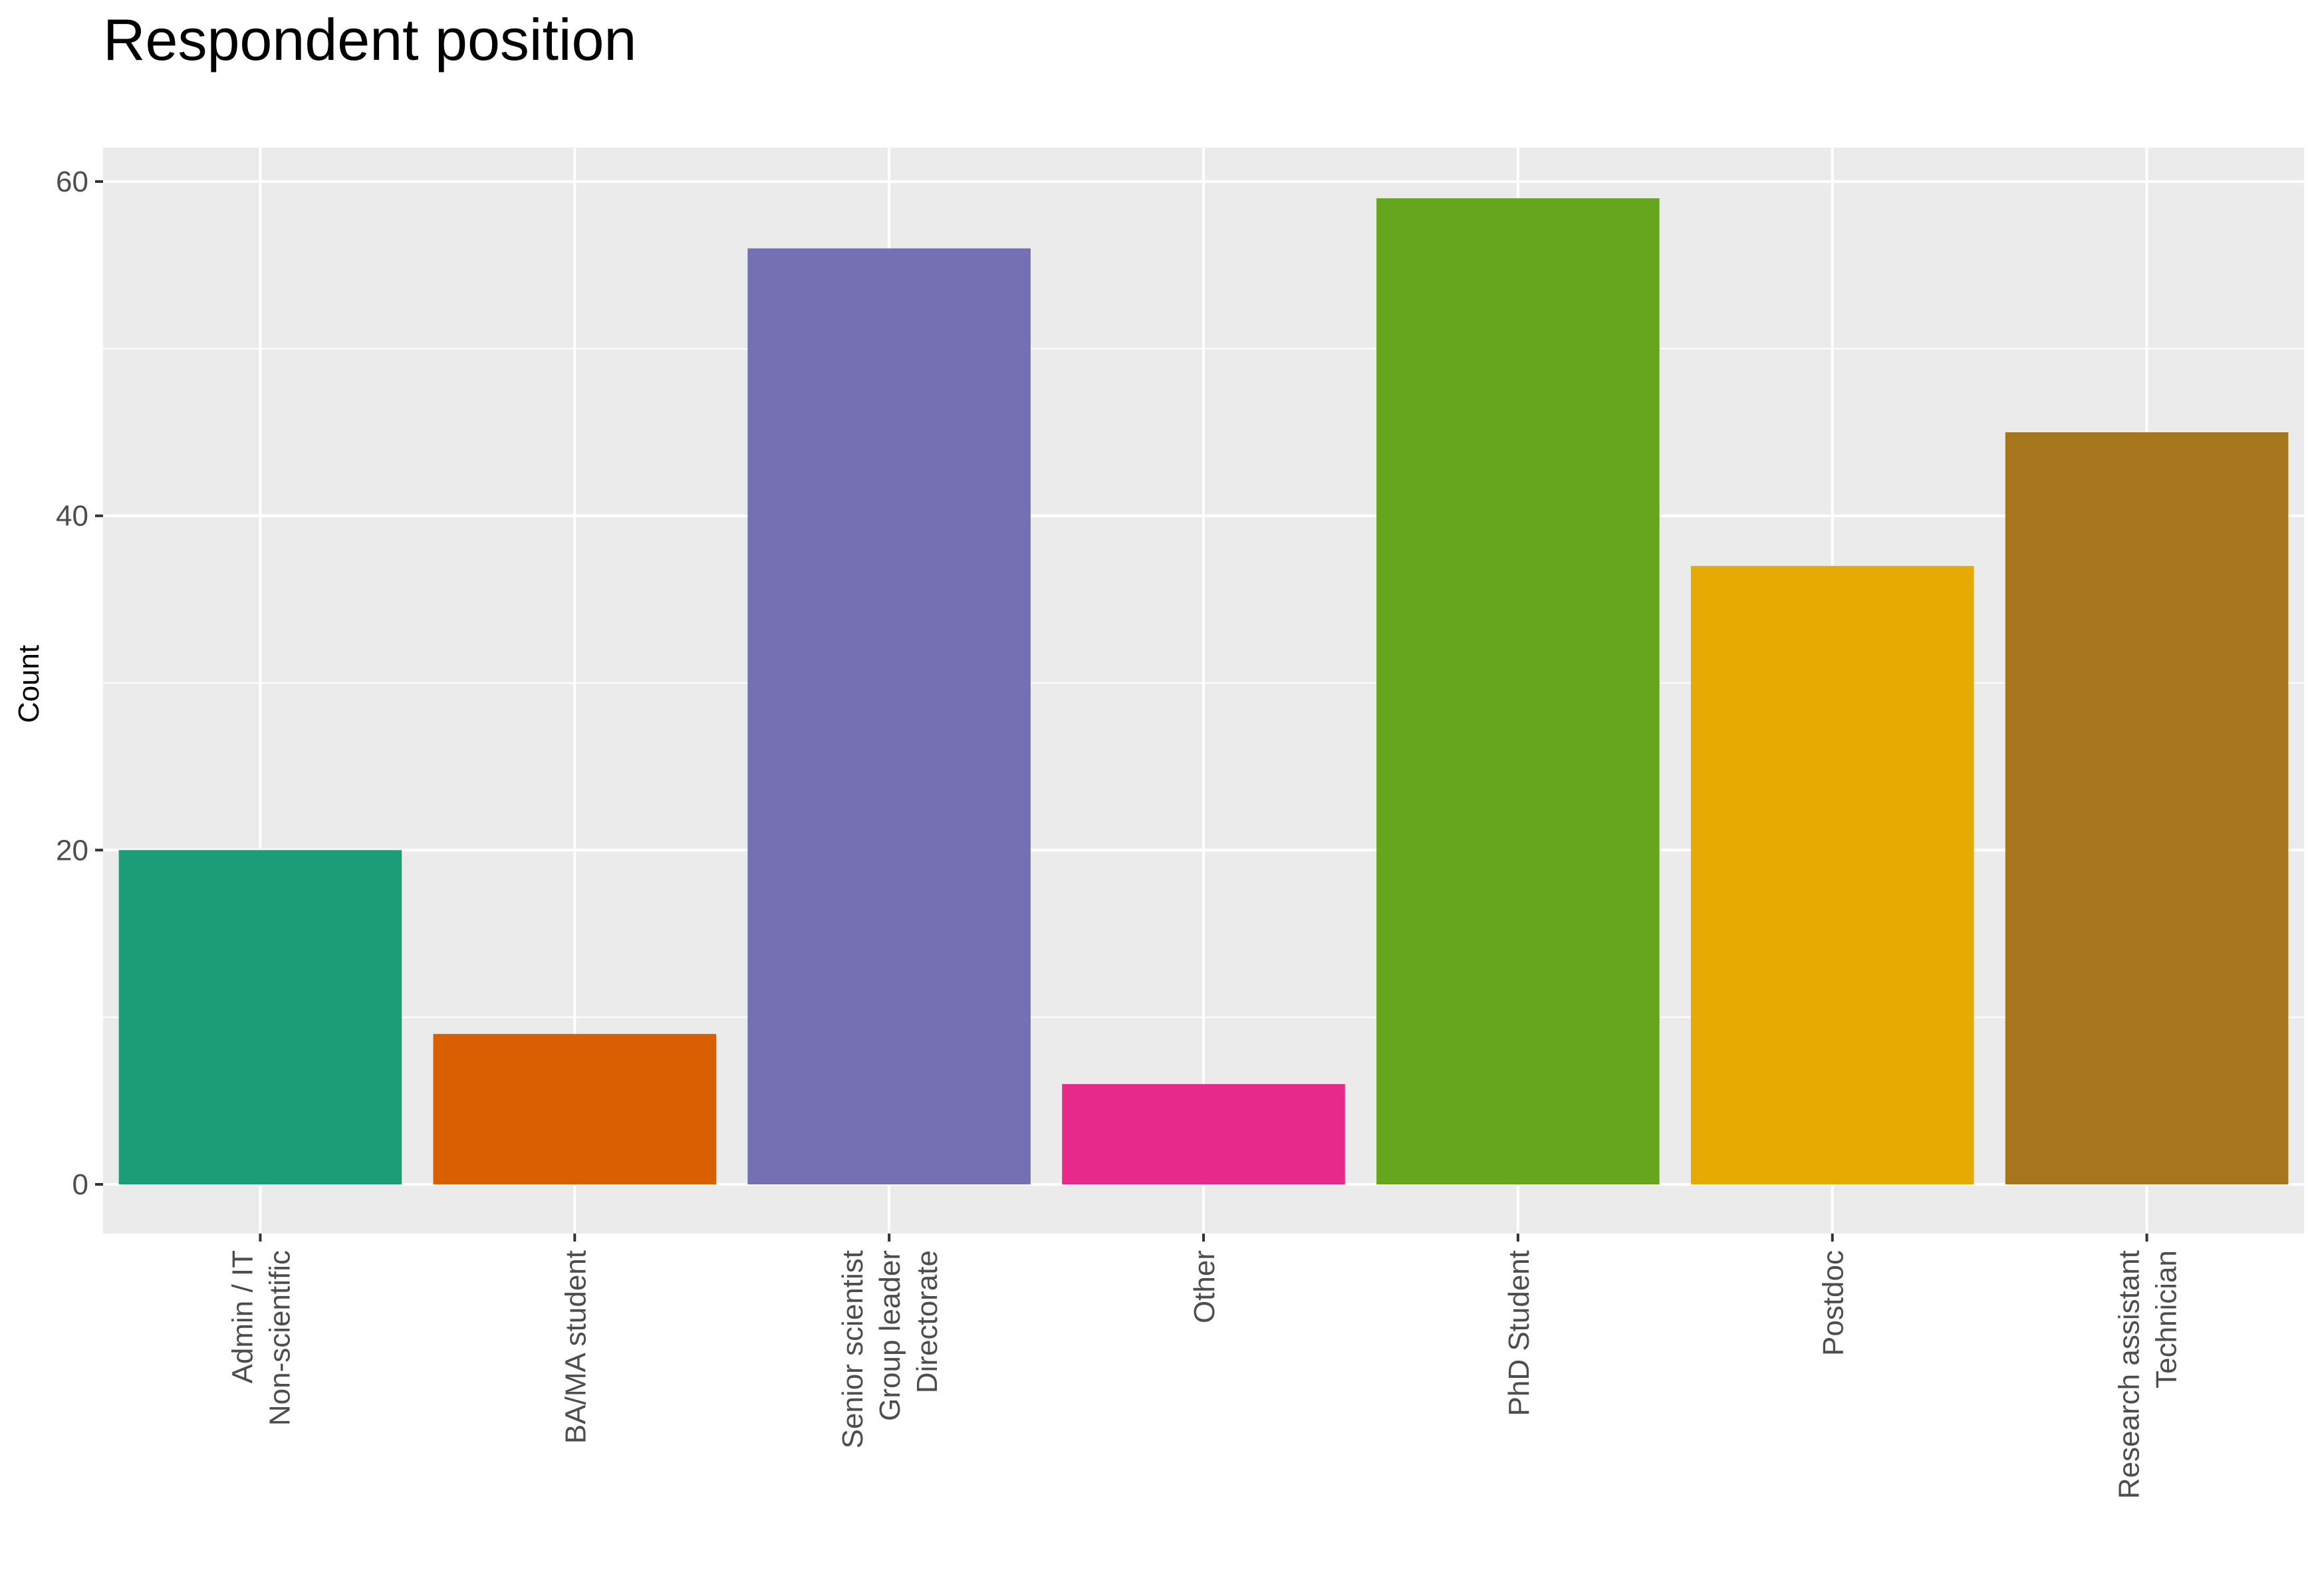 Image resolution: width=2314 pixels, height=1596 pixels. What do you see at coordinates (72, 182) in the screenshot?
I see `y-tick-label: 60` at bounding box center [72, 182].